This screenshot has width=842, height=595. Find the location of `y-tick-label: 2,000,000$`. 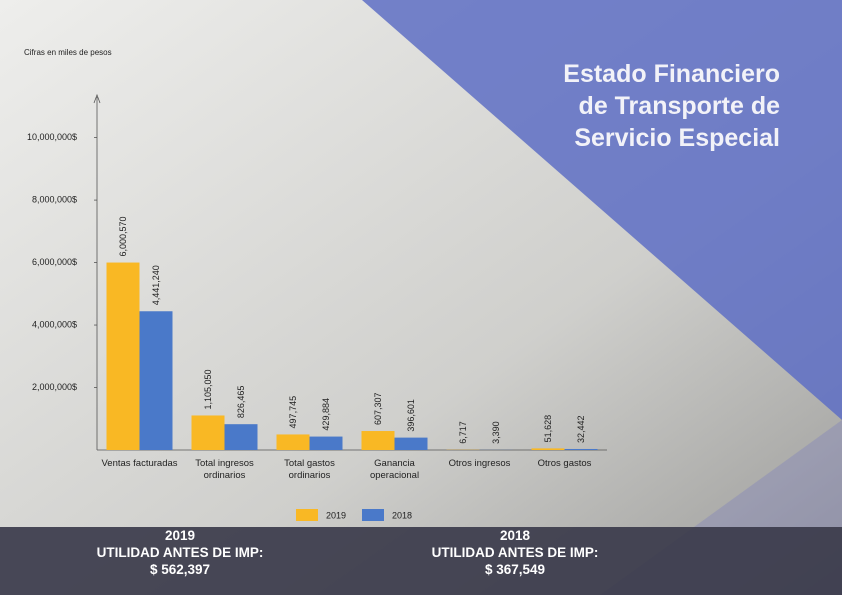

y-tick-label: 2,000,000$ is located at coordinates (54, 387).